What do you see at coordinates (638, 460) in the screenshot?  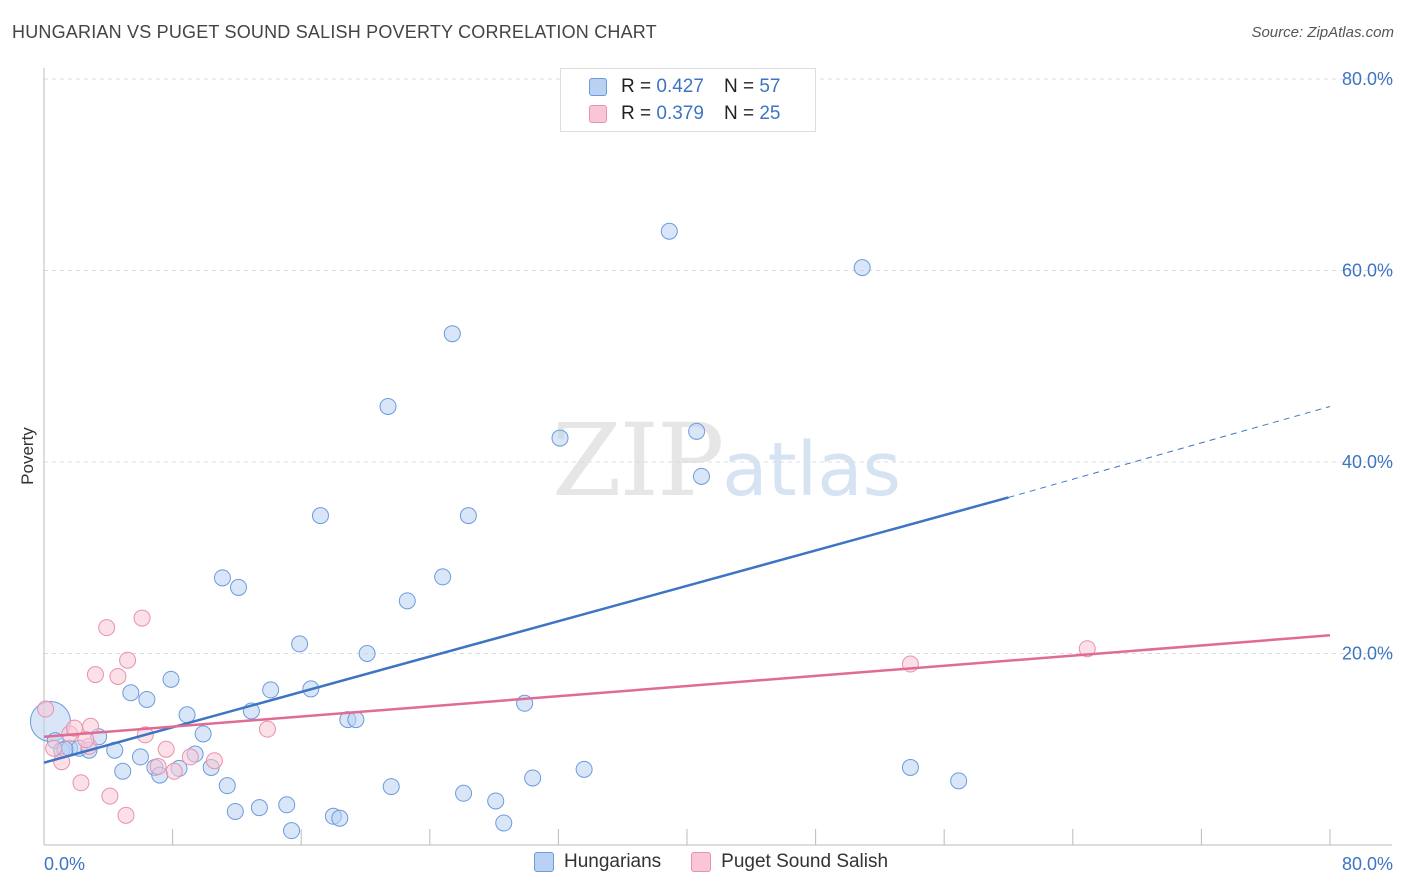 I see `watermark-zip: ZIP` at bounding box center [638, 460].